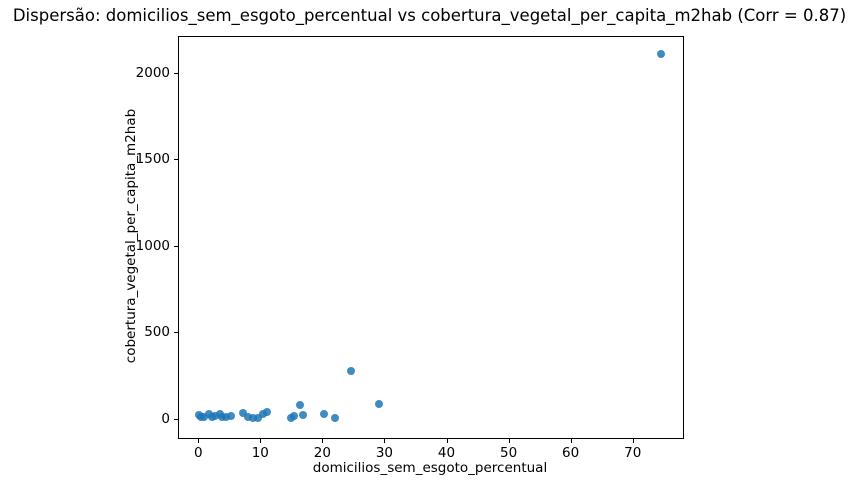  Describe the element at coordinates (152, 245) in the screenshot. I see `y-tick-label: 1000` at that location.